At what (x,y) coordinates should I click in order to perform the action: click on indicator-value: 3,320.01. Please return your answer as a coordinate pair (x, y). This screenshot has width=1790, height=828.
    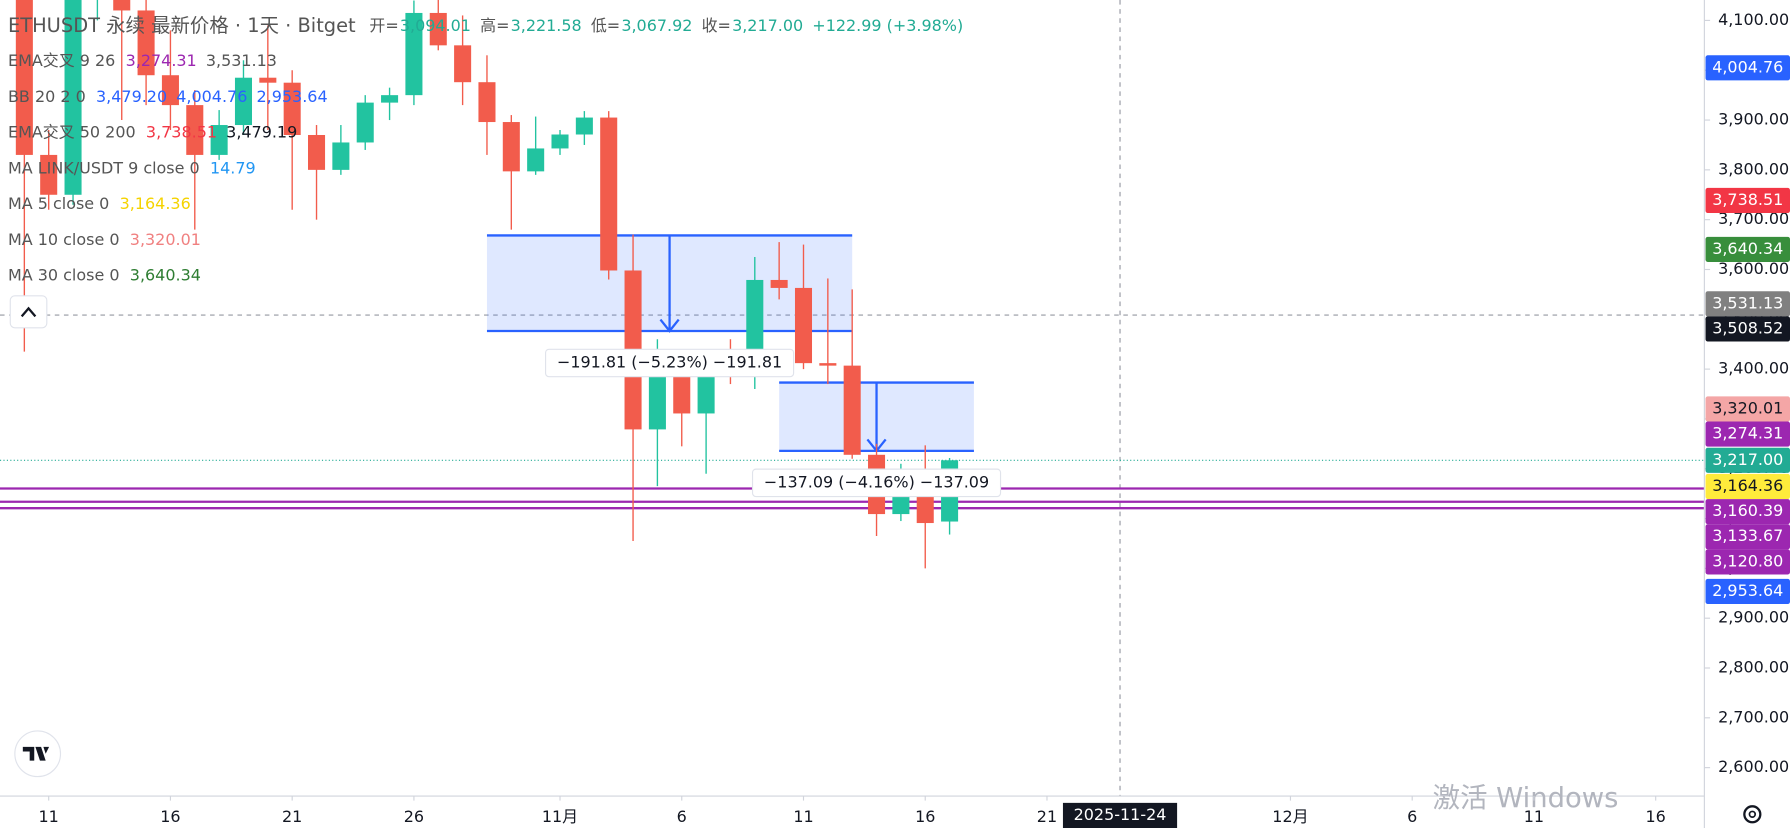
    Looking at the image, I should click on (165, 239).